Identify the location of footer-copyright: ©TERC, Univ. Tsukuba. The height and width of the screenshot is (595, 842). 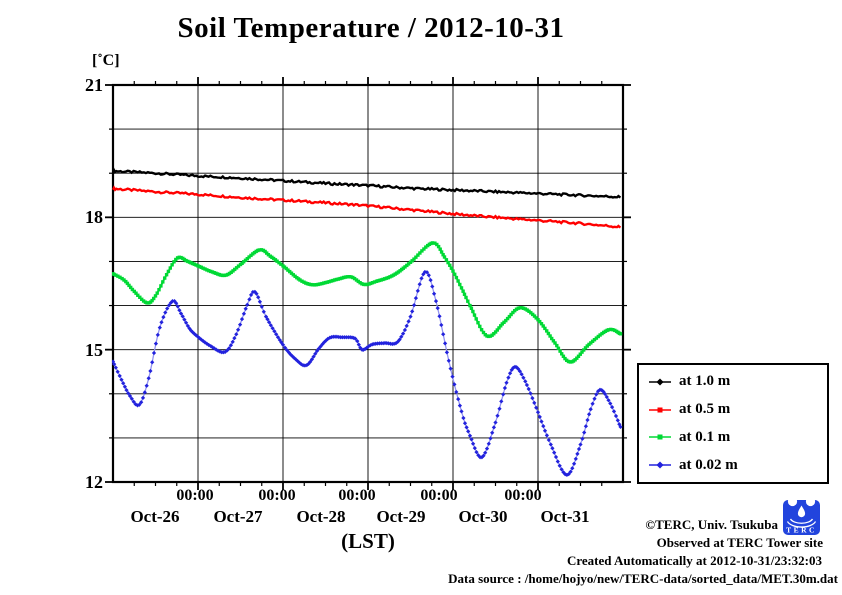
(711, 524).